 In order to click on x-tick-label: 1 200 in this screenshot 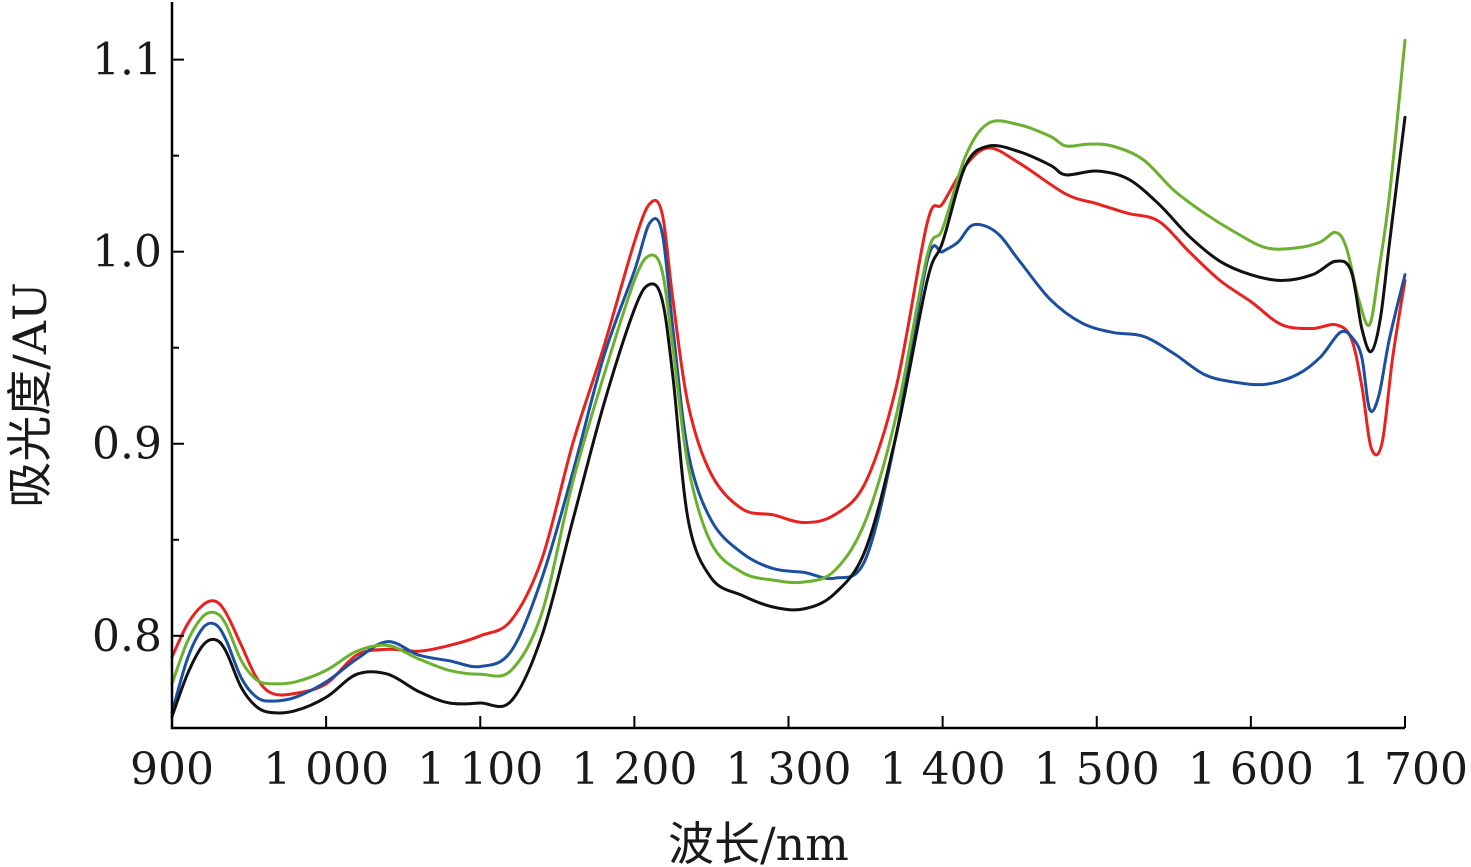, I will do `click(634, 769)`.